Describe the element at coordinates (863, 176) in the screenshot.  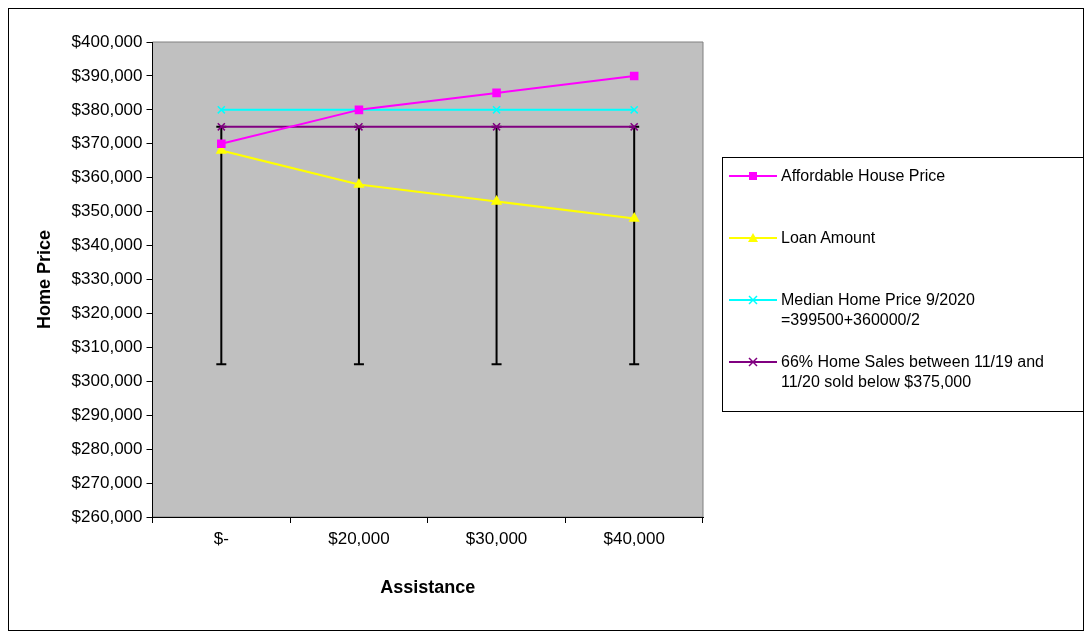
I see `legend-label: Affordable House Price` at that location.